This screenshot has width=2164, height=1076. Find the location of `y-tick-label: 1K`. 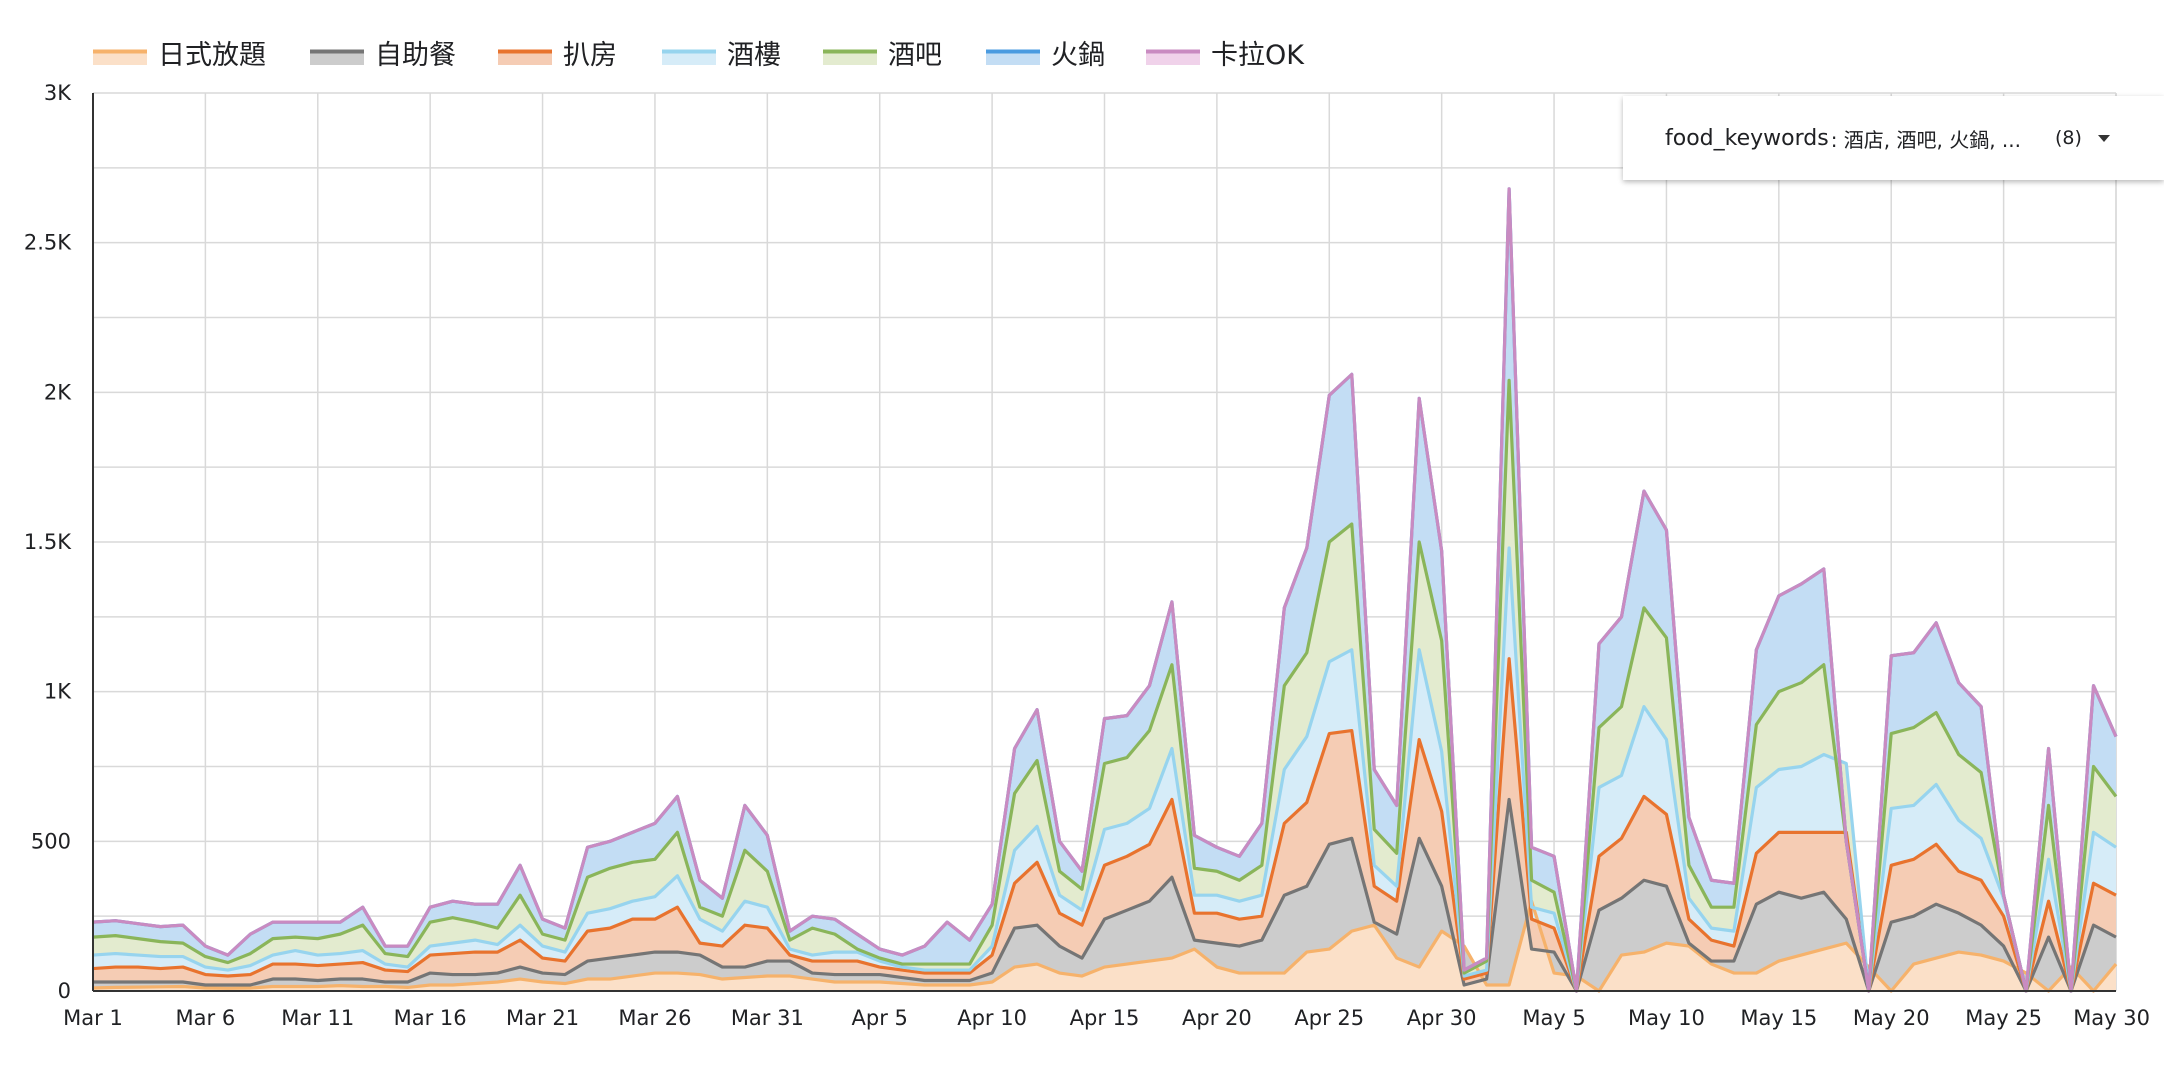

y-tick-label: 1K is located at coordinates (58, 692).